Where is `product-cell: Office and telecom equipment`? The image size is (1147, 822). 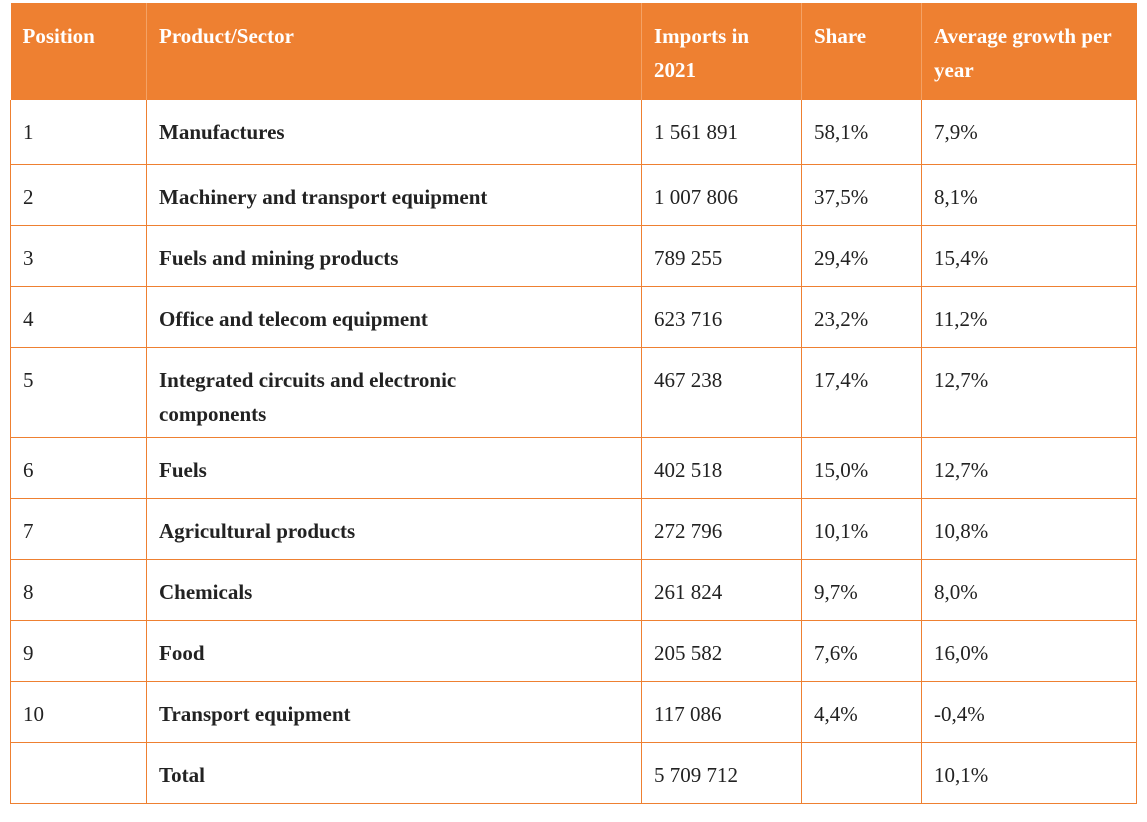 product-cell: Office and telecom equipment is located at coordinates (394, 317).